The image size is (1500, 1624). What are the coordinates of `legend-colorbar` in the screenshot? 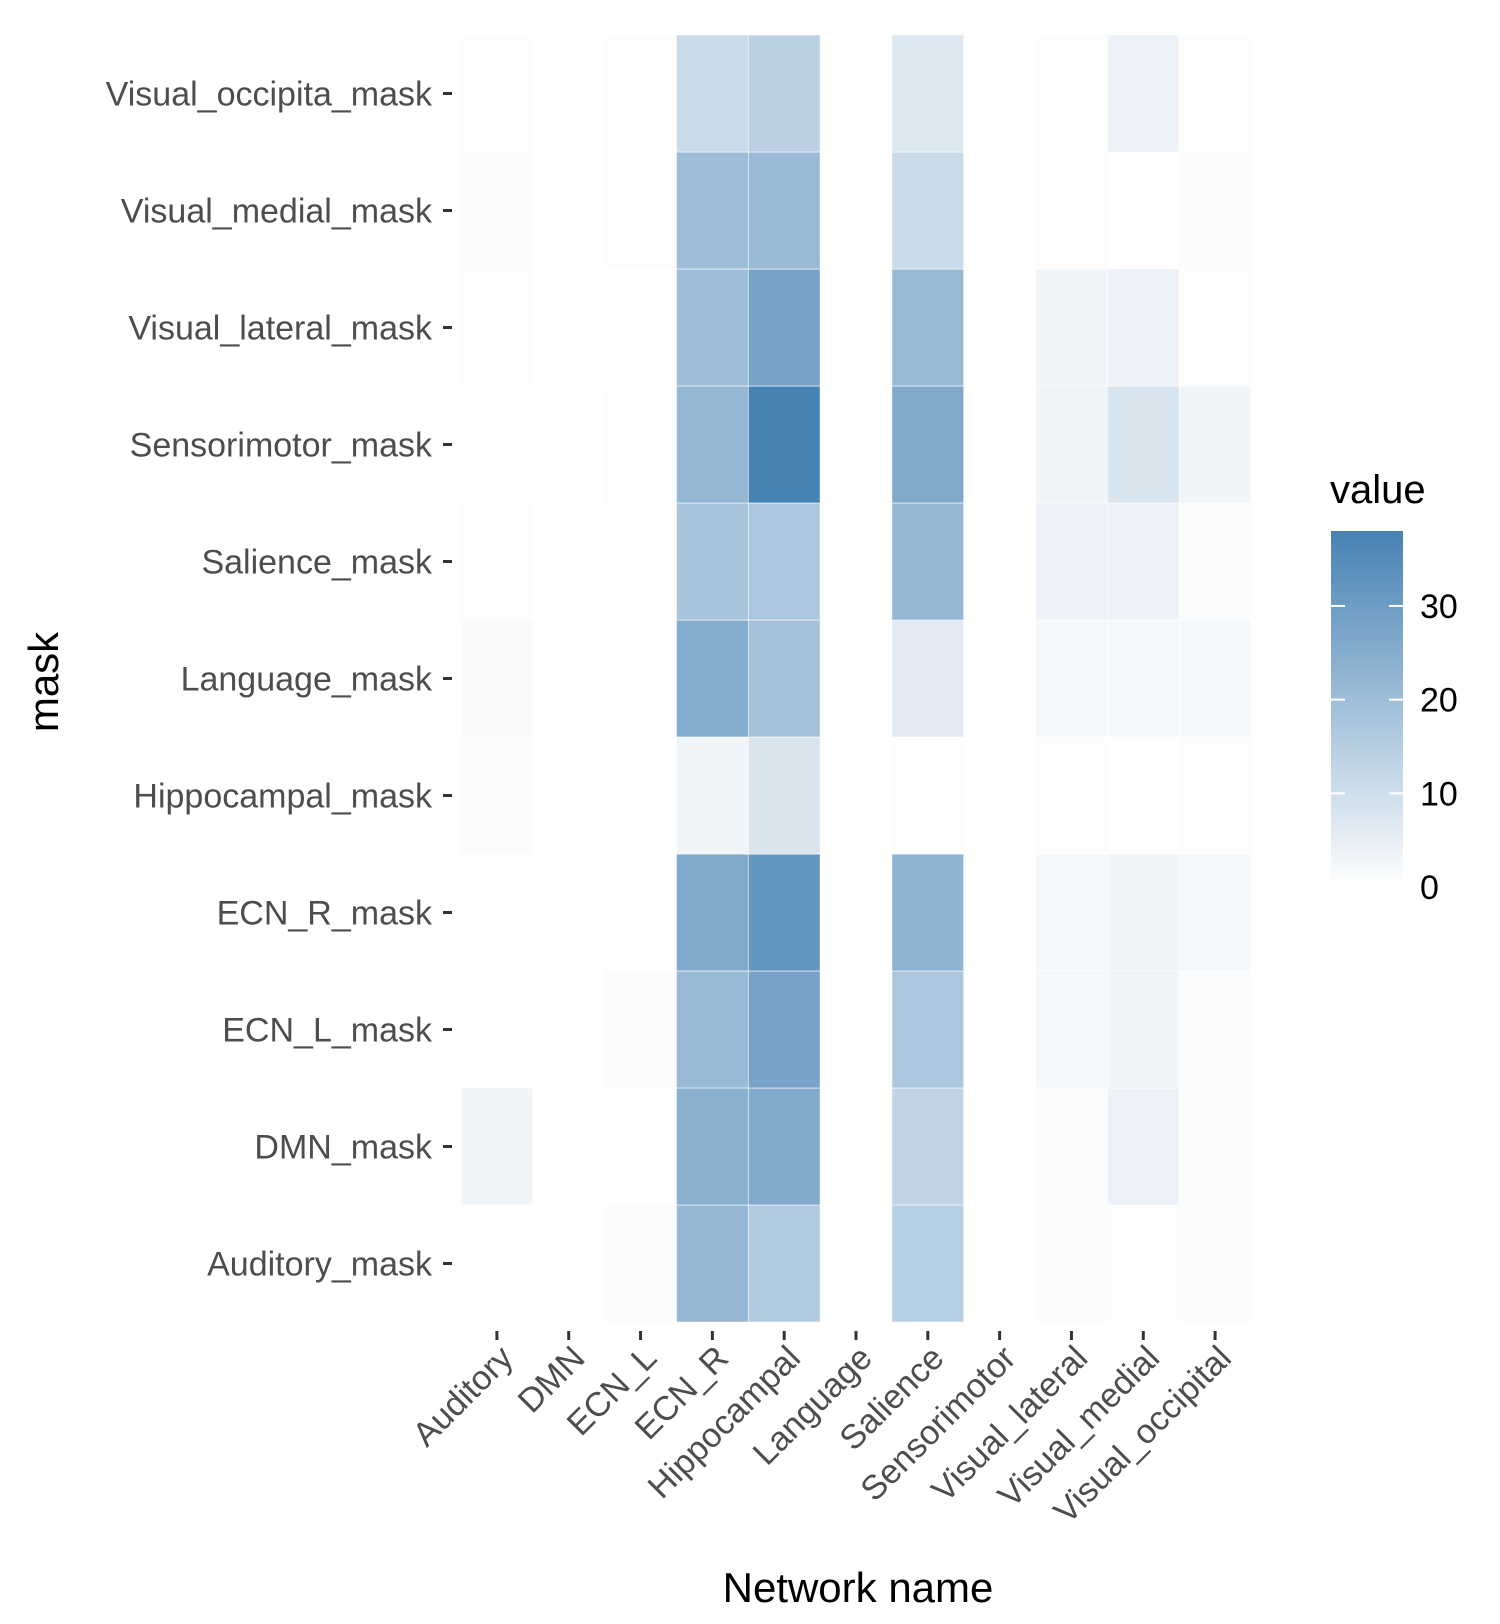 It's located at (1367, 709).